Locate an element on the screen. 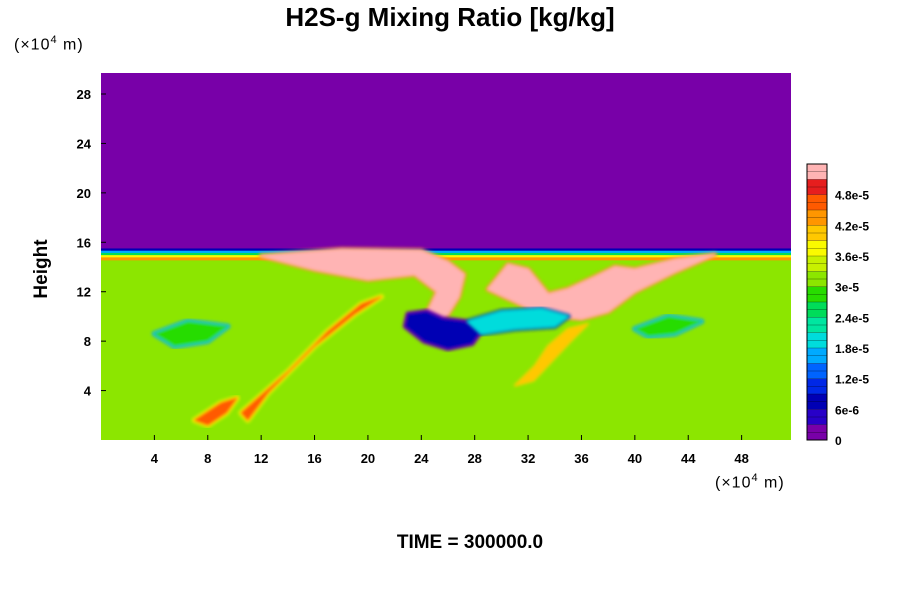 This screenshot has height=600, width=900. colorbar-frame is located at coordinates (817, 302).